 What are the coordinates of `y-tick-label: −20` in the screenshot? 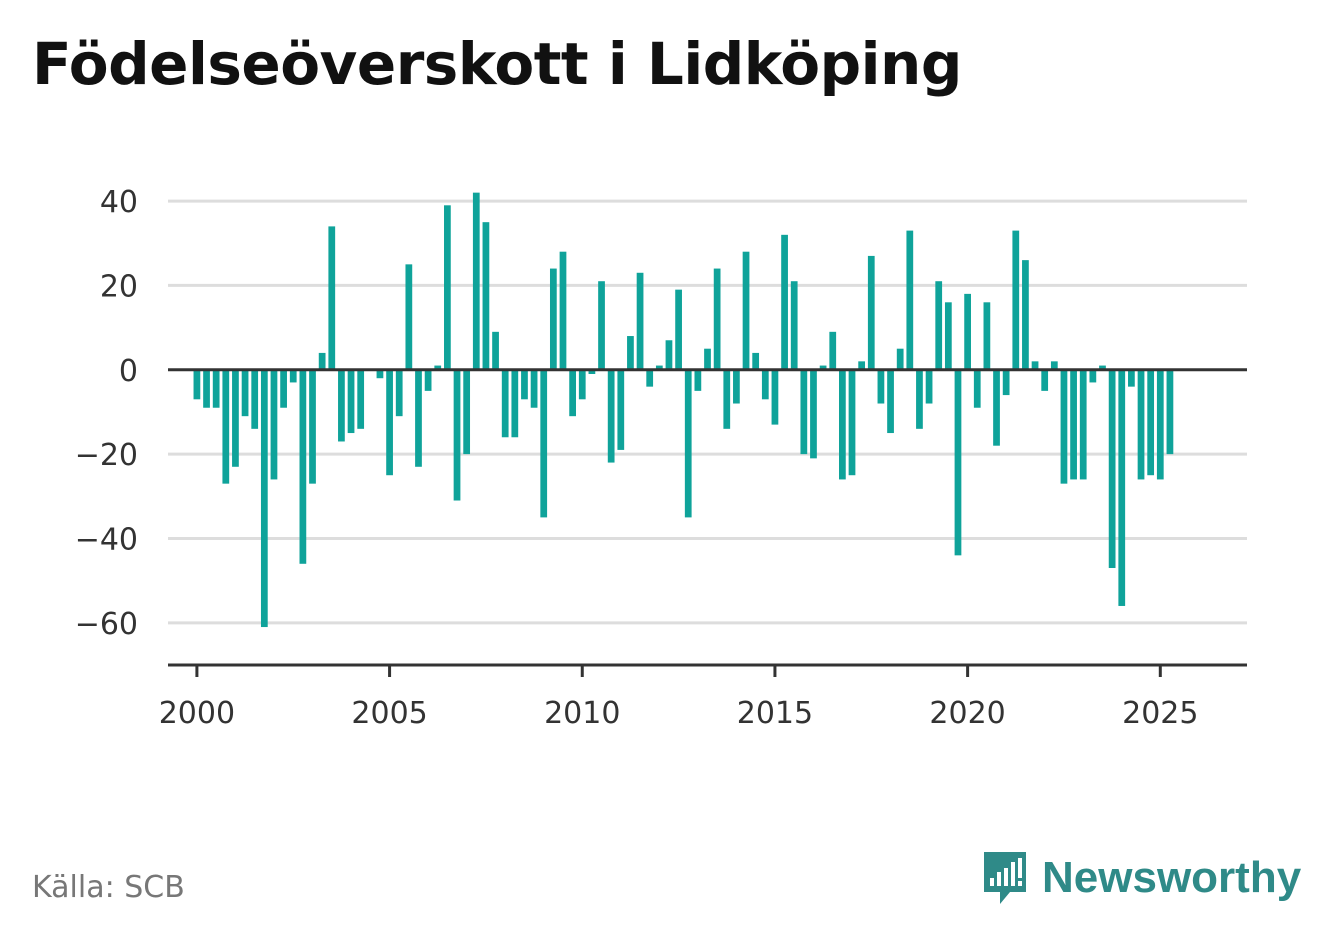 It's located at (106, 455).